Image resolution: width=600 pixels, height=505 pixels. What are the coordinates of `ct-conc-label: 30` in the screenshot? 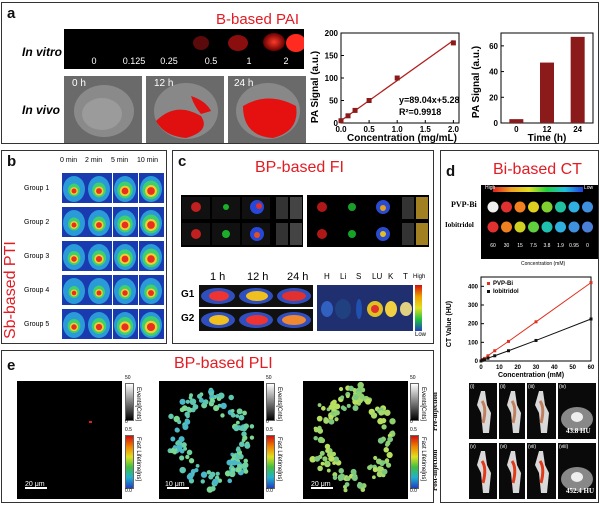 It's located at (507, 246).